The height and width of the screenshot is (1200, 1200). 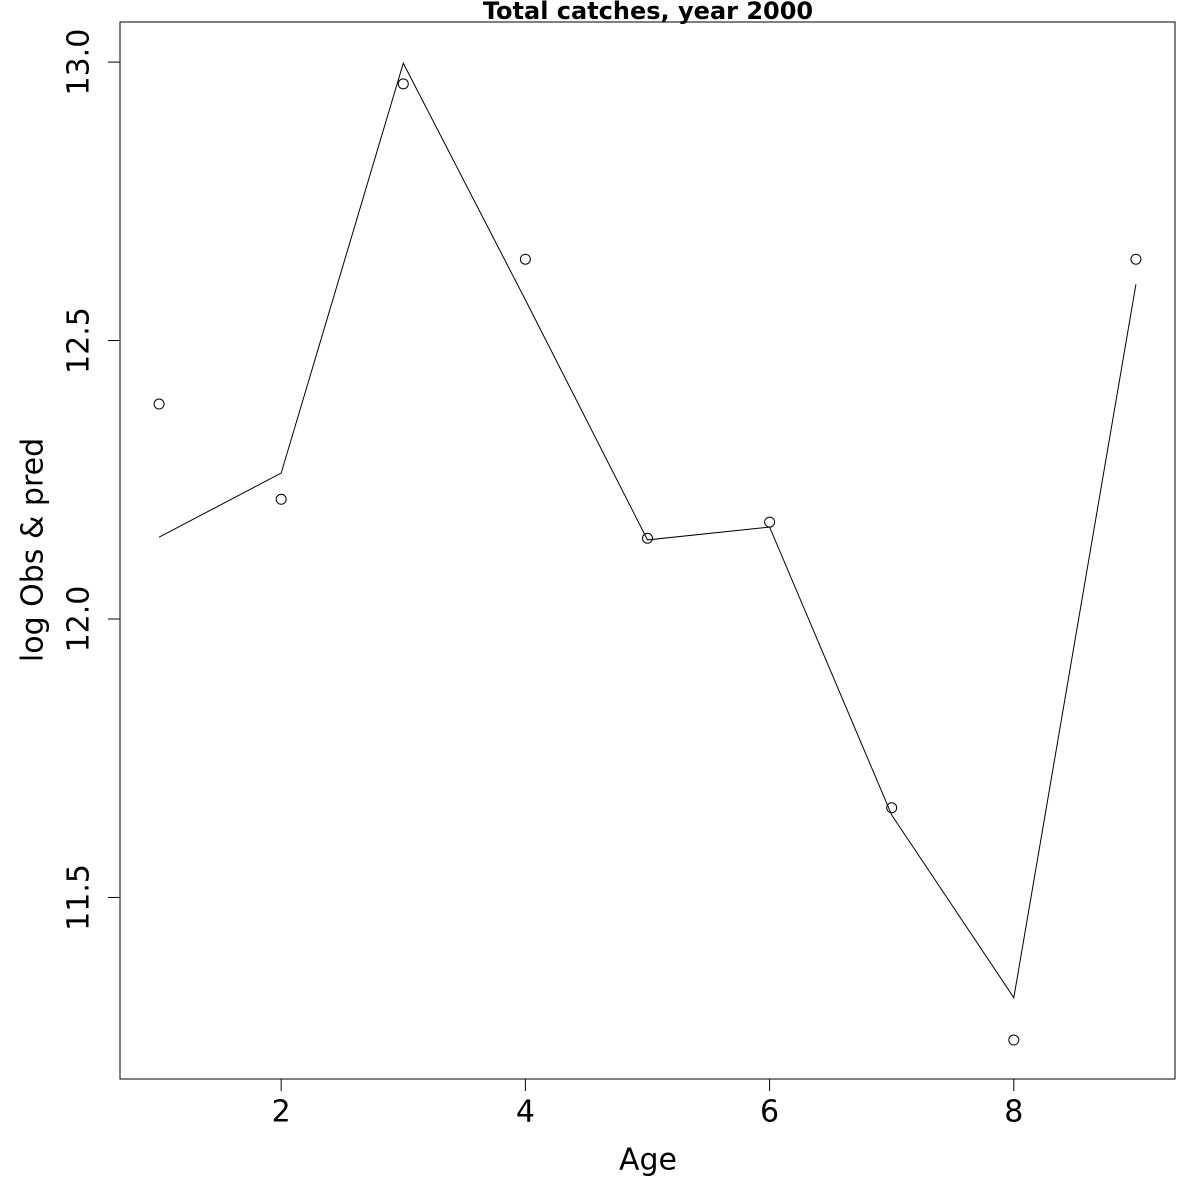 What do you see at coordinates (769, 1112) in the screenshot?
I see `x-tick-label: 6` at bounding box center [769, 1112].